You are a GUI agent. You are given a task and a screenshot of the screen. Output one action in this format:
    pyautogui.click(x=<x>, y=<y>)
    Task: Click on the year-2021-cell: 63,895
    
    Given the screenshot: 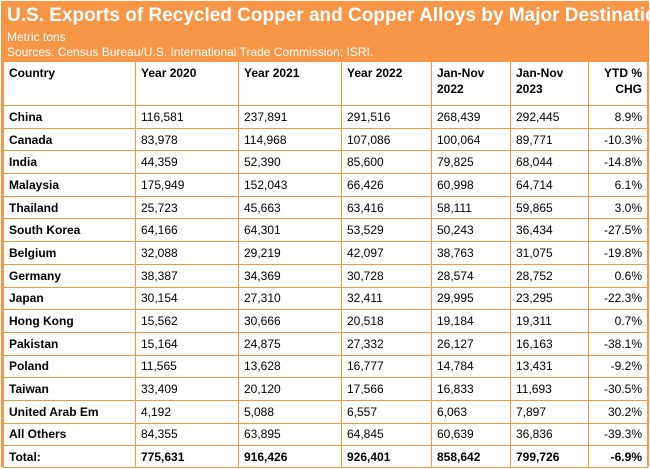 What is the action you would take?
    pyautogui.click(x=290, y=434)
    